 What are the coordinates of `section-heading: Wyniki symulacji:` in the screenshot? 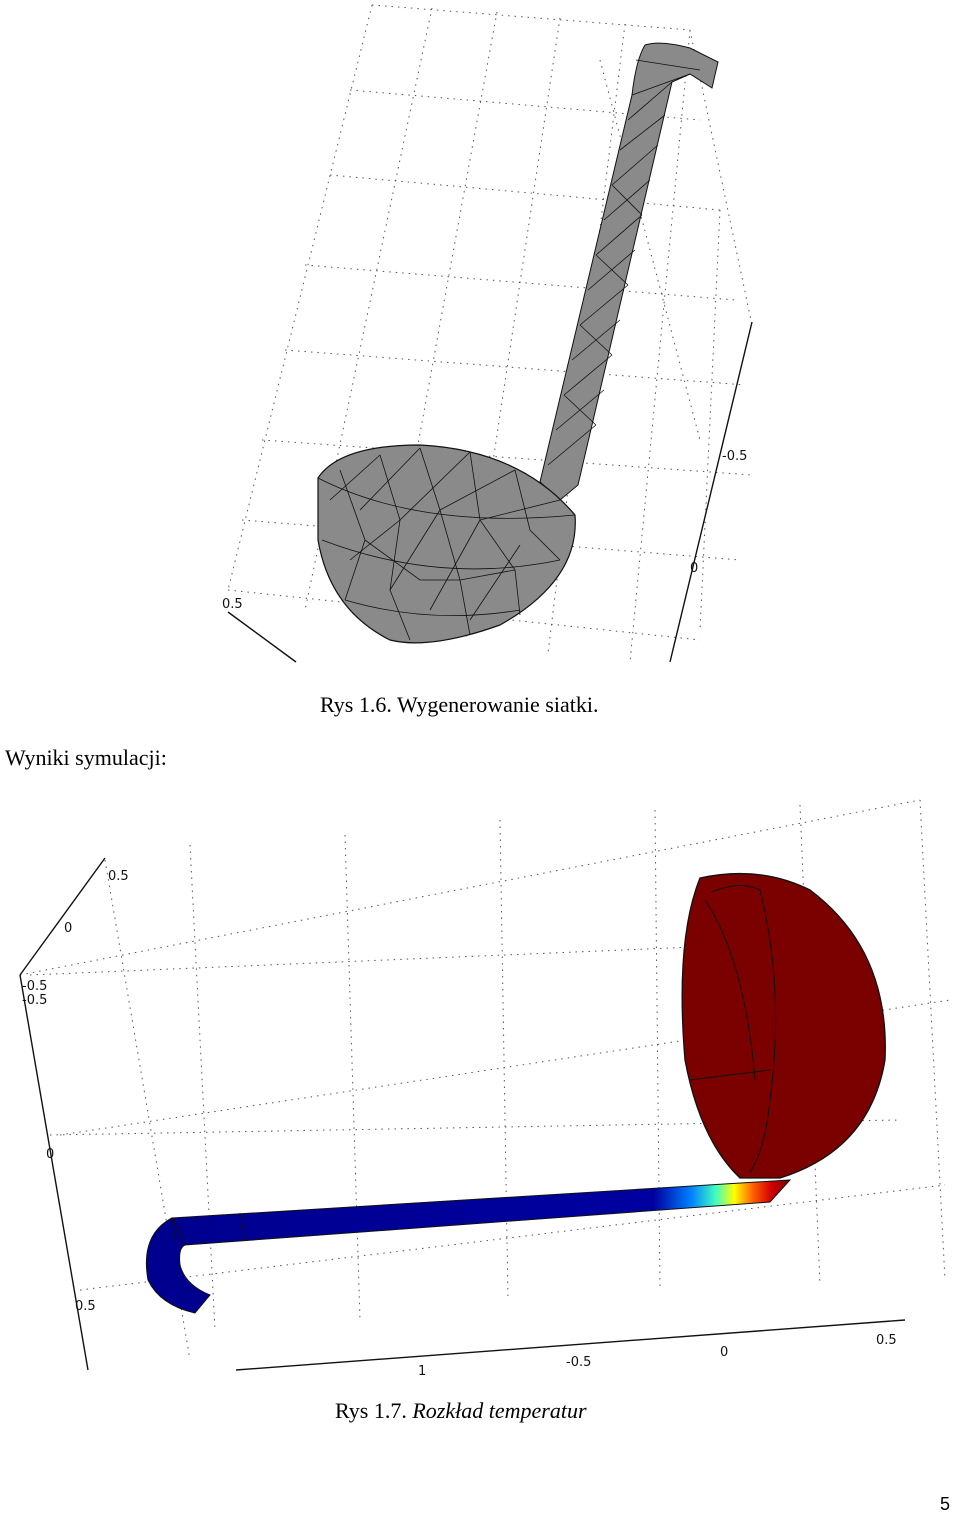 It's located at (86, 757).